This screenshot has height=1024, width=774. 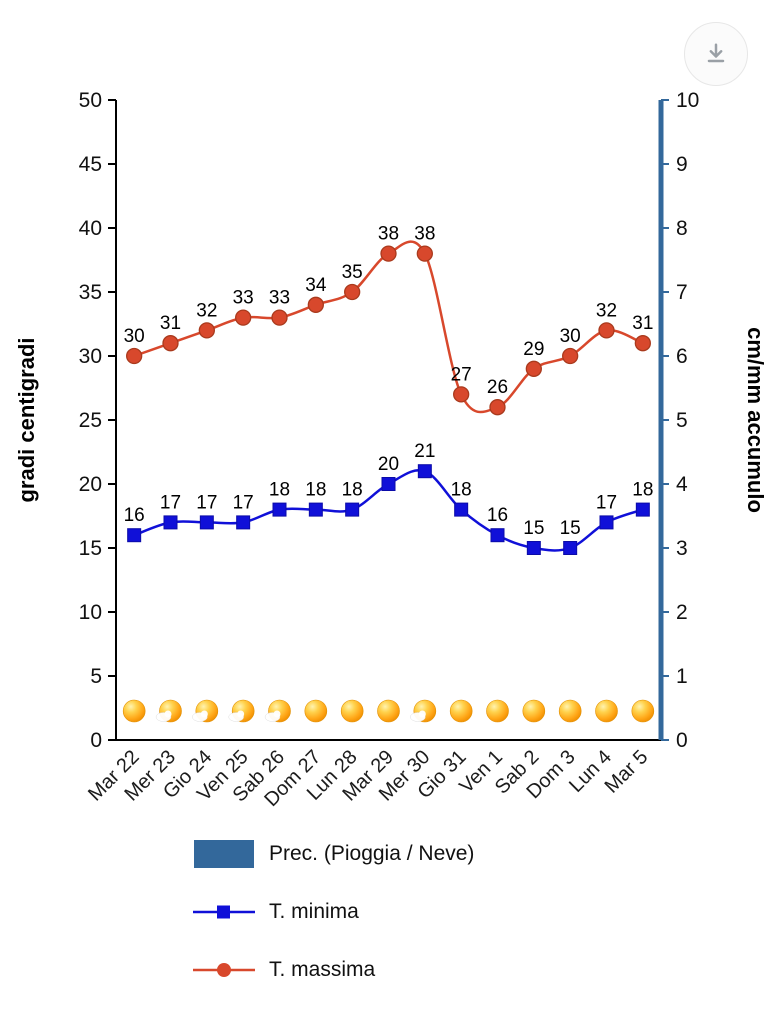 I want to click on t-minima-swatch, so click(x=224, y=912).